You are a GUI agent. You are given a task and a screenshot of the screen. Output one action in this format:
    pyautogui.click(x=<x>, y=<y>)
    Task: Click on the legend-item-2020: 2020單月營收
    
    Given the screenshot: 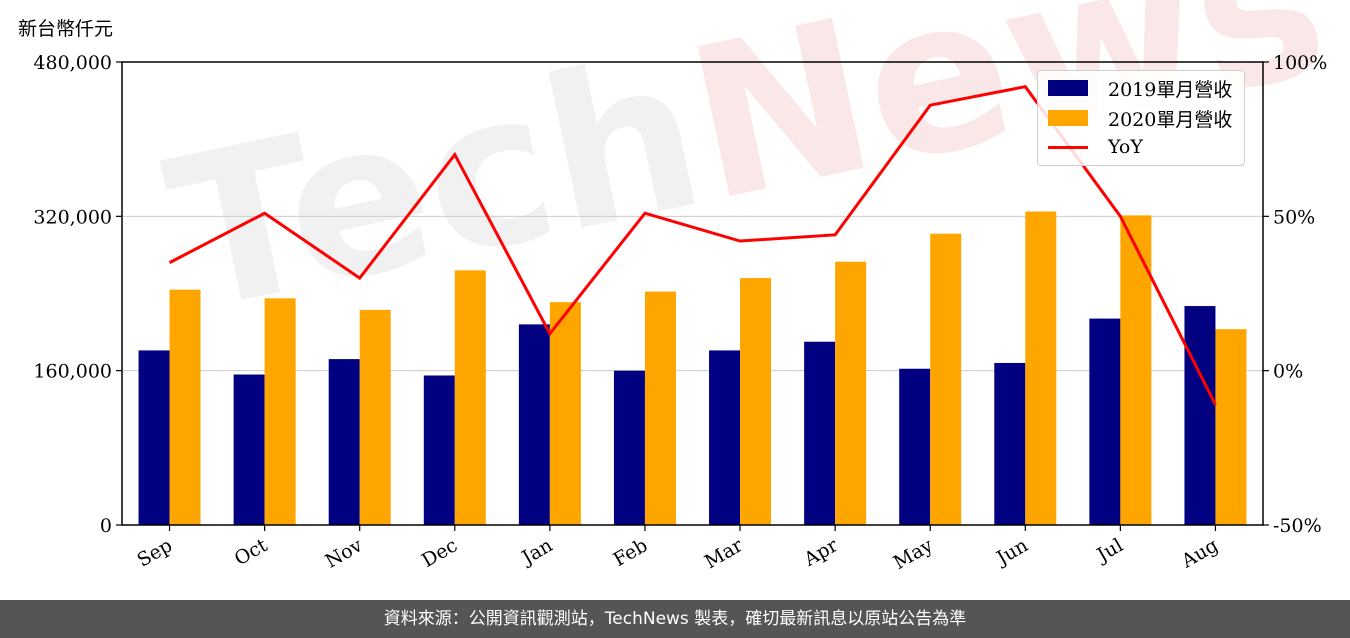 What is the action you would take?
    pyautogui.click(x=1140, y=118)
    